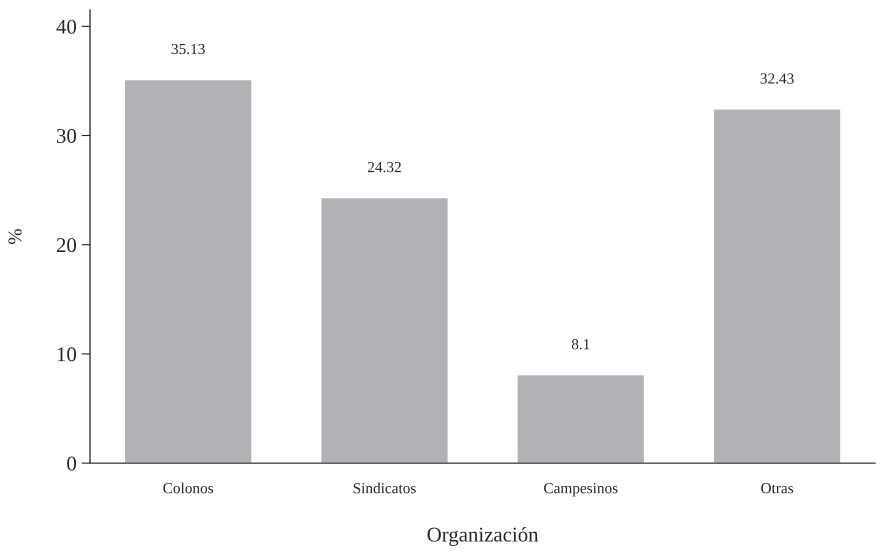  Describe the element at coordinates (66, 245) in the screenshot. I see `y-tick-label: 20` at that location.